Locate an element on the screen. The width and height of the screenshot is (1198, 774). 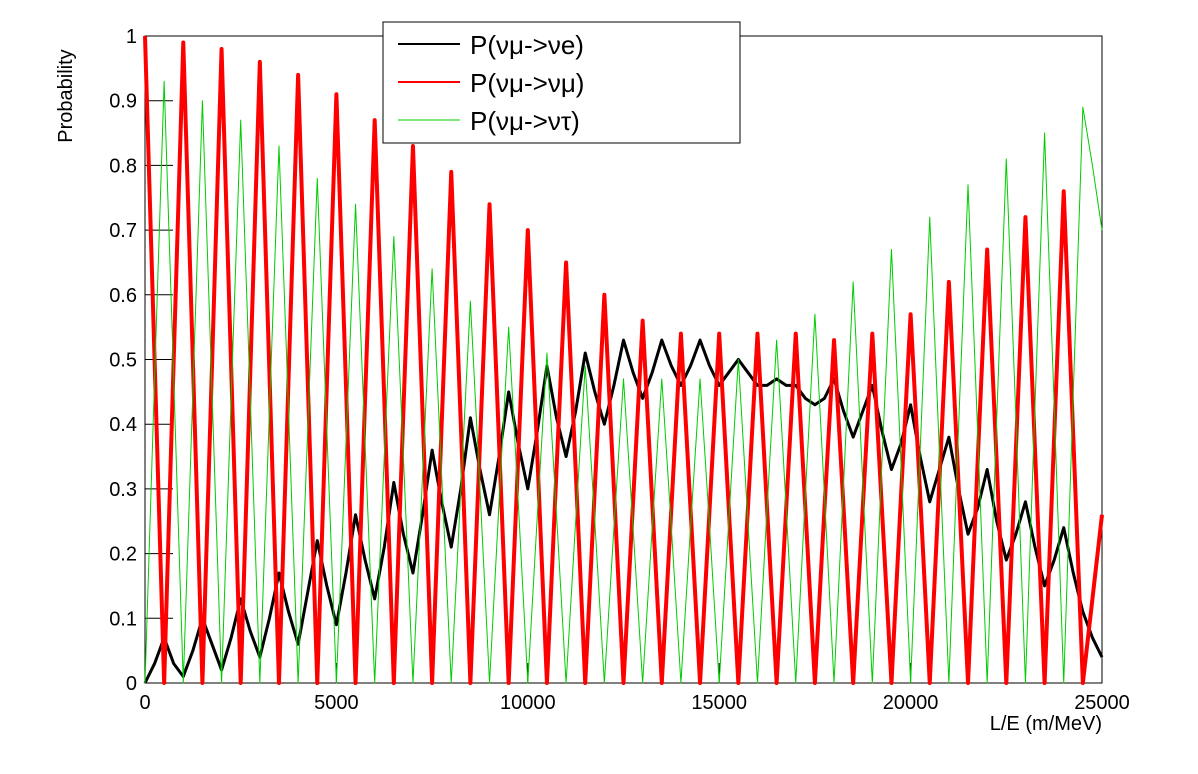
y-tick-label: 0.8 is located at coordinates (123, 166).